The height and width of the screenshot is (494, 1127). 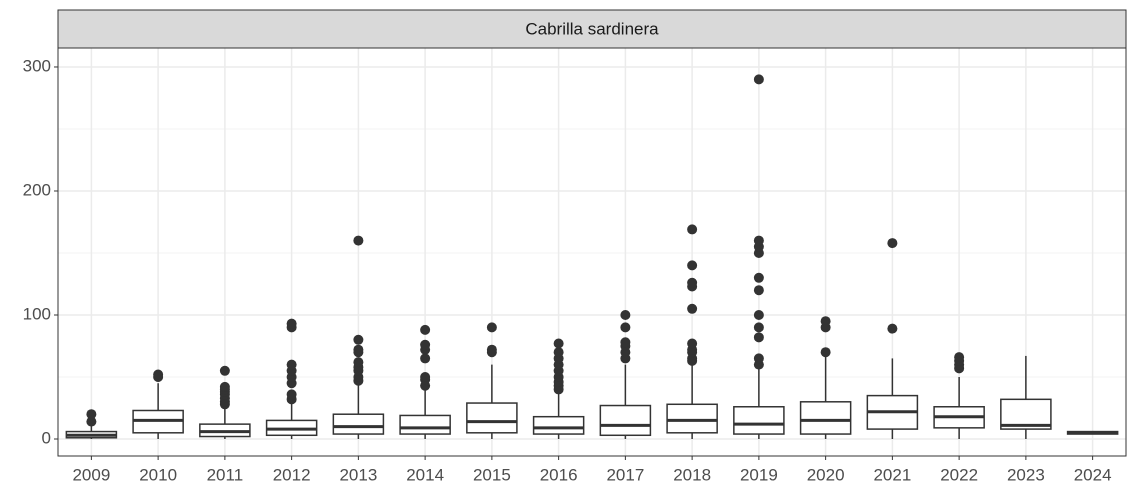 I want to click on x-tick-label: 2013, so click(x=358, y=474).